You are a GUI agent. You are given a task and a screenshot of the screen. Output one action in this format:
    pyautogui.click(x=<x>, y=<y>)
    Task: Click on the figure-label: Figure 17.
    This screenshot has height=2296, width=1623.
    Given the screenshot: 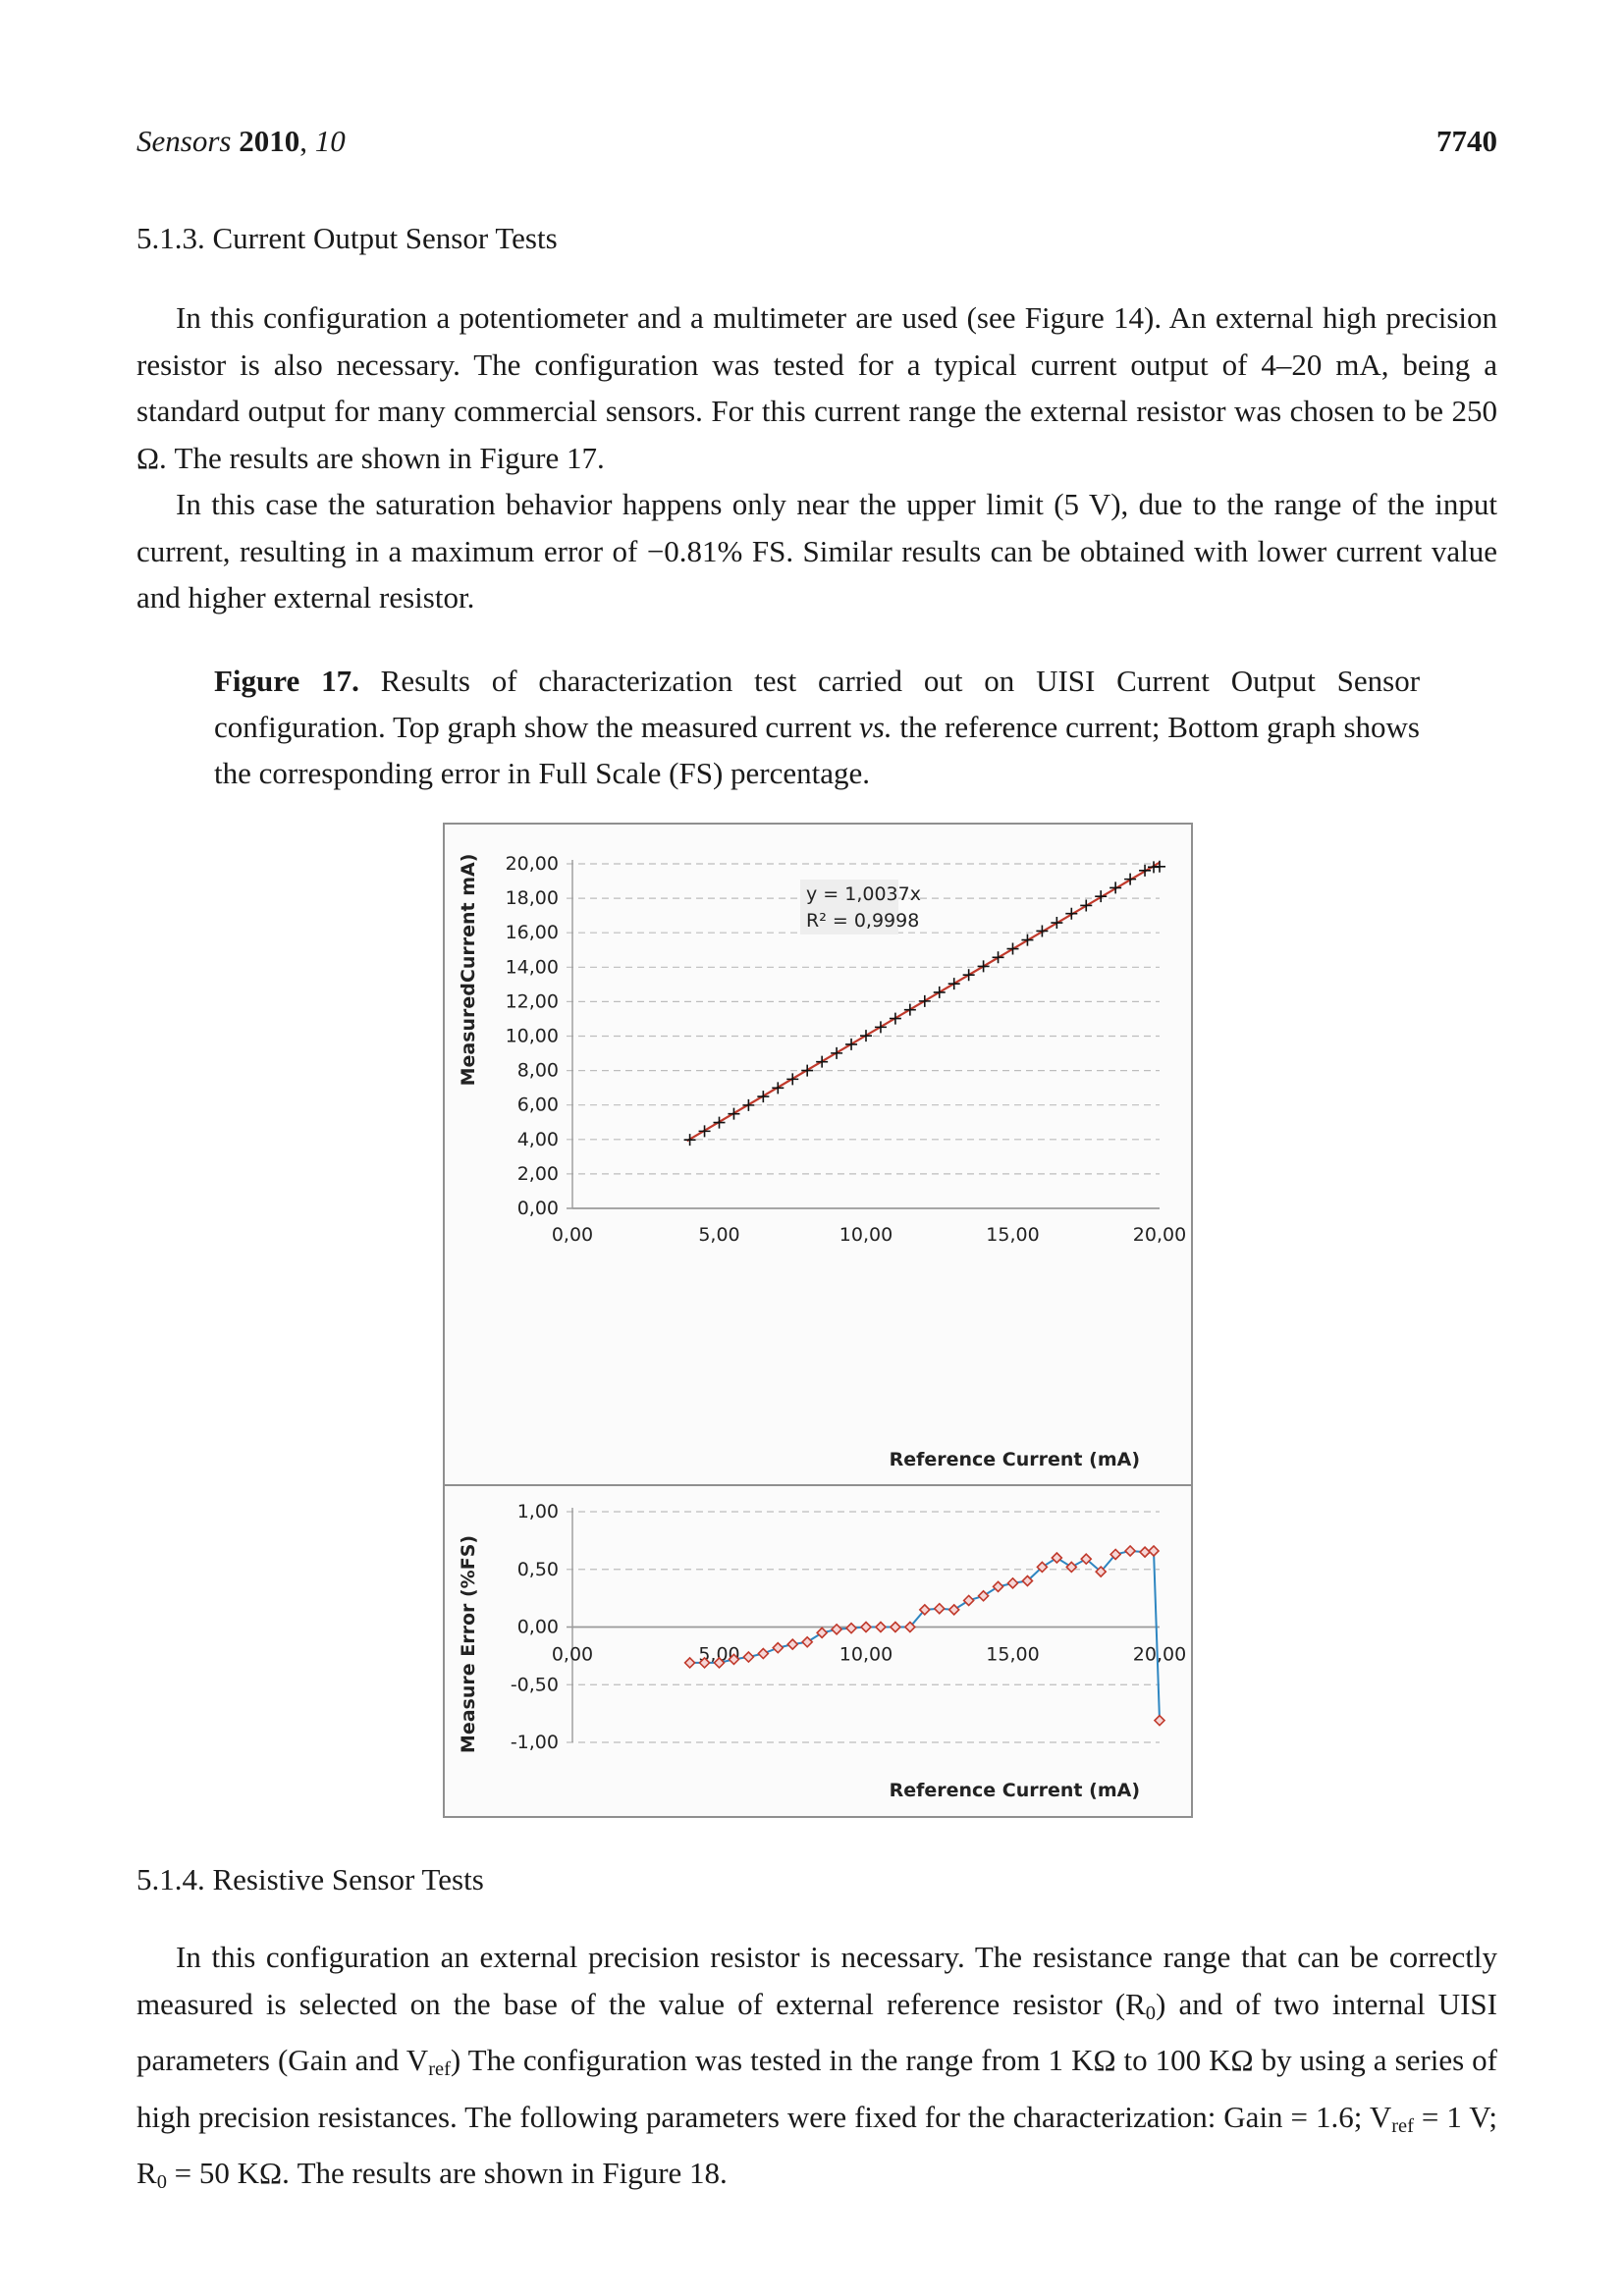 What is the action you would take?
    pyautogui.click(x=286, y=681)
    